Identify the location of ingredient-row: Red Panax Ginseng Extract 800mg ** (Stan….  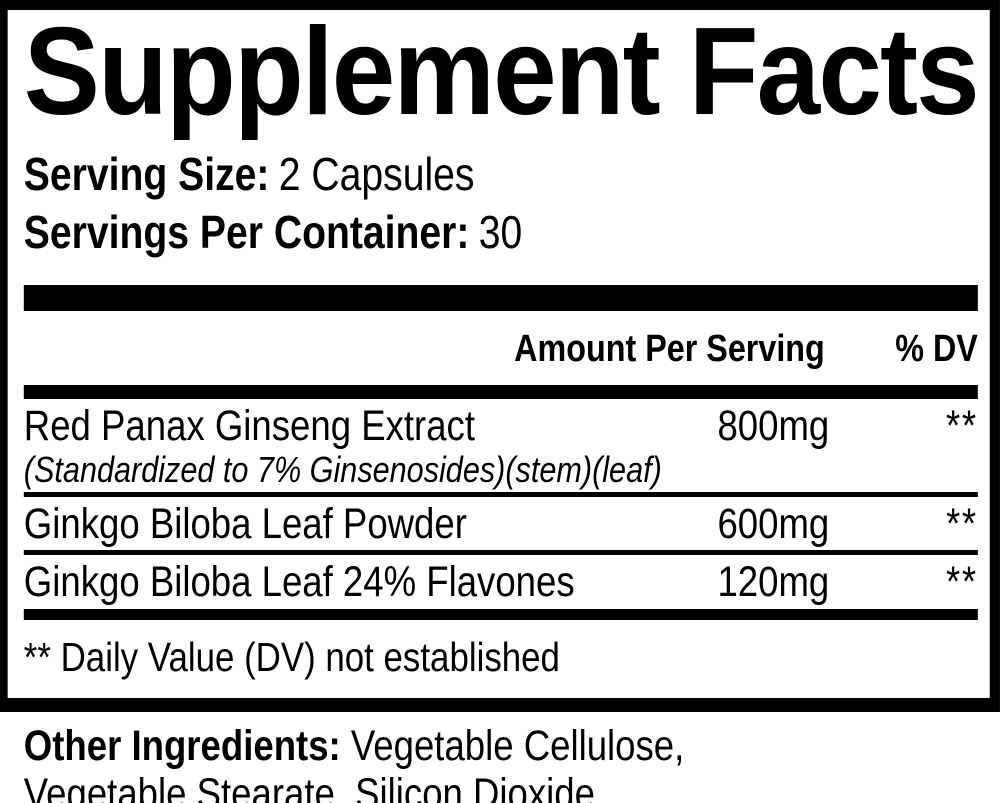
(501, 446).